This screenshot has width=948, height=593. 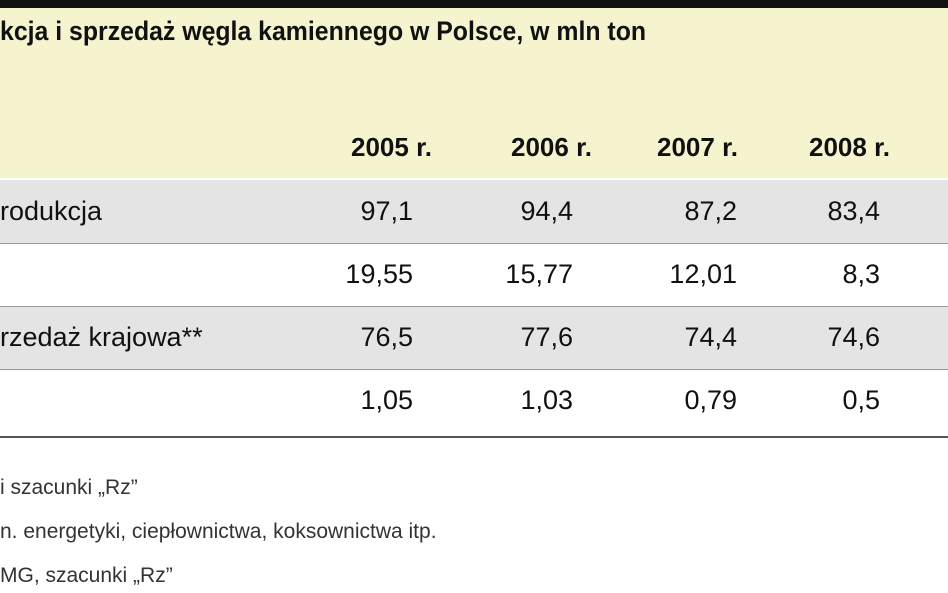 I want to click on row-label: rodukcja, so click(x=51, y=211).